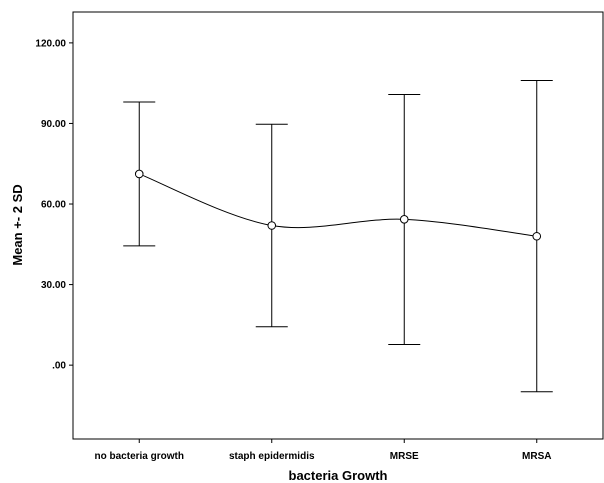  Describe the element at coordinates (59, 366) in the screenshot. I see `y-tick-label: .00` at that location.